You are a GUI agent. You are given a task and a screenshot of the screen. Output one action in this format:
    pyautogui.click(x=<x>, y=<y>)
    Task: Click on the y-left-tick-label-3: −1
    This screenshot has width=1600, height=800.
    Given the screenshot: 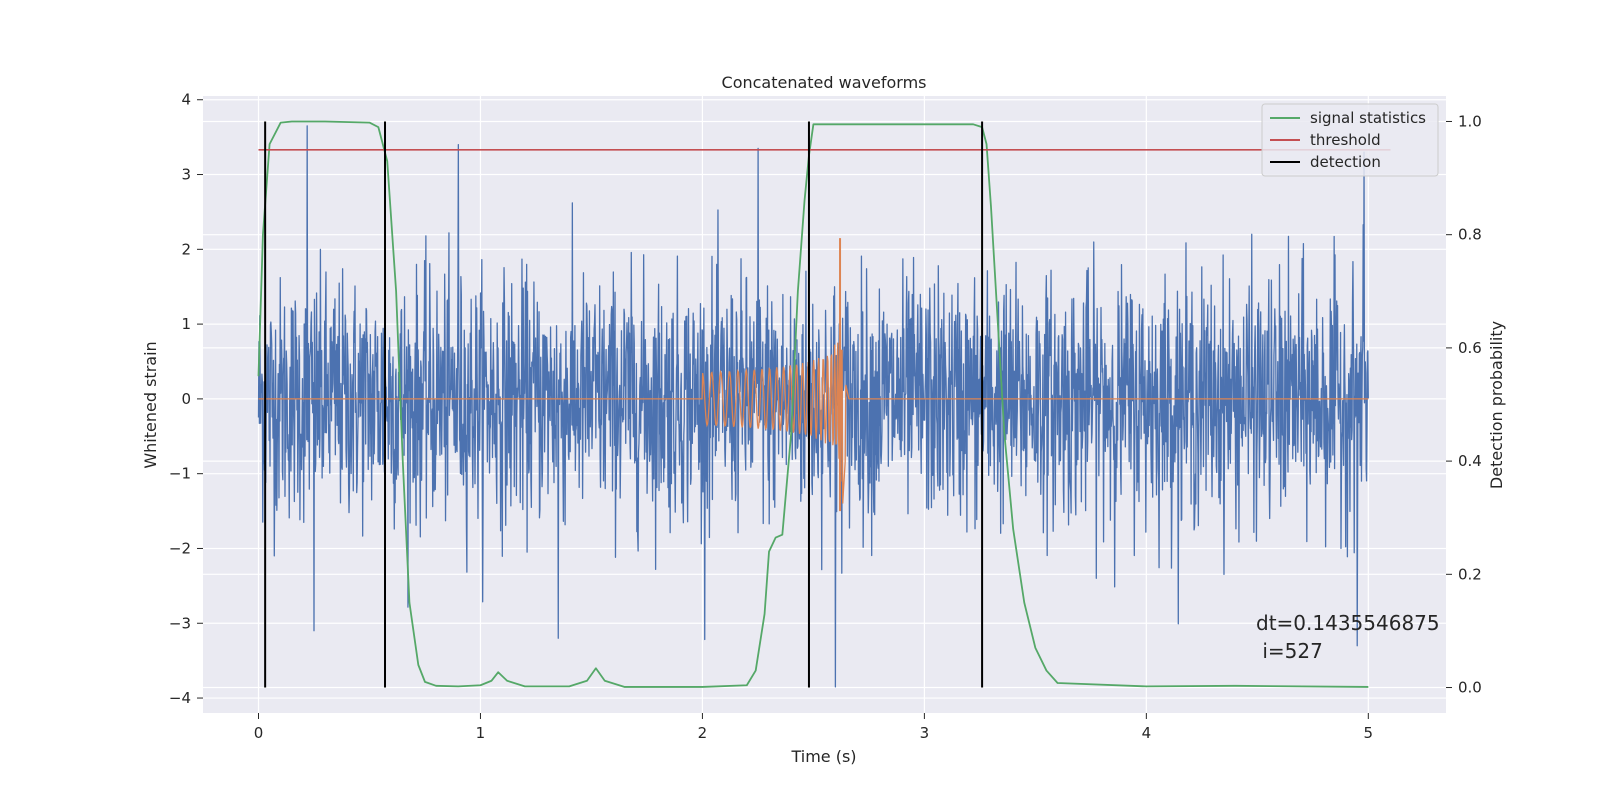 What is the action you would take?
    pyautogui.click(x=180, y=474)
    